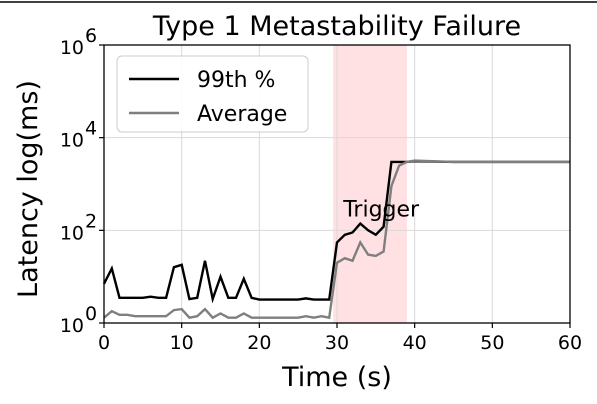 The width and height of the screenshot is (597, 404). What do you see at coordinates (104, 343) in the screenshot?
I see `x-tick-label: 0` at bounding box center [104, 343].